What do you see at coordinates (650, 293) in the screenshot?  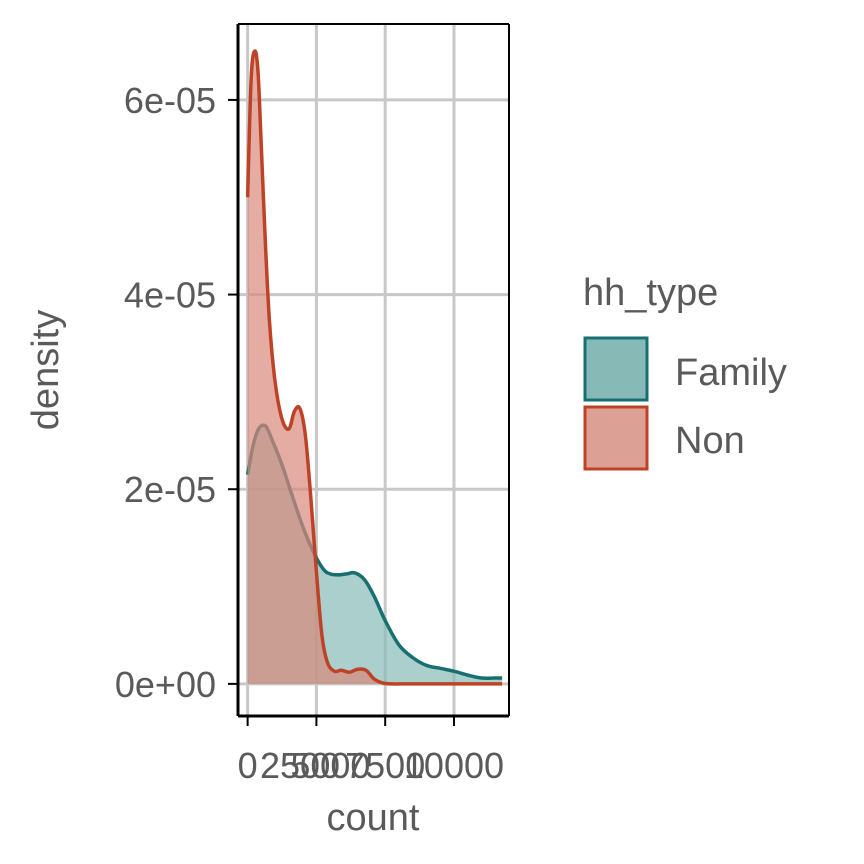 I see `legend-title: hh_type` at bounding box center [650, 293].